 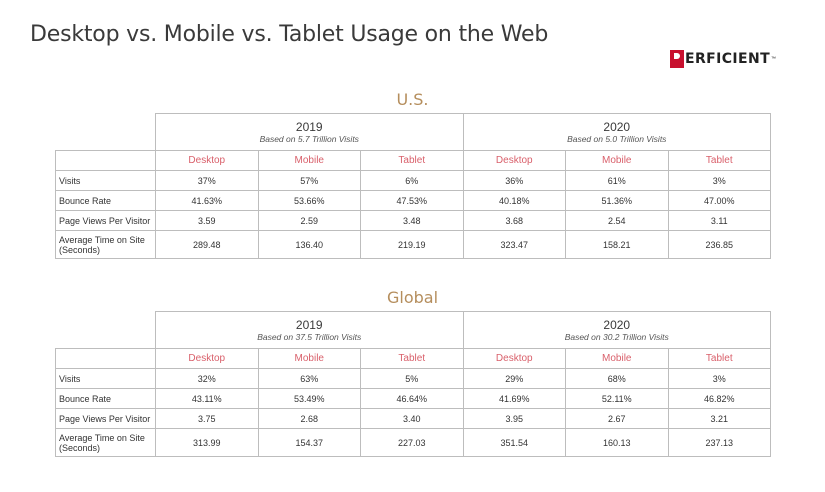 What do you see at coordinates (514, 180) in the screenshot?
I see `table-cell: 36%` at bounding box center [514, 180].